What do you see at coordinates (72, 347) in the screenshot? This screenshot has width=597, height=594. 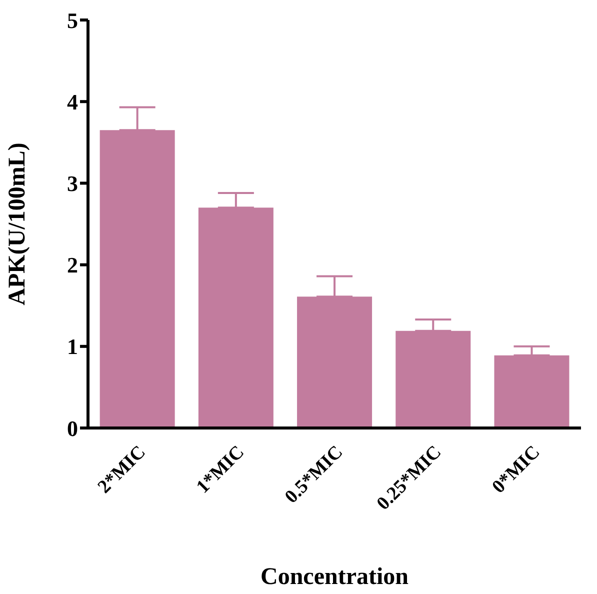 I see `y-tick-label: 1` at bounding box center [72, 347].